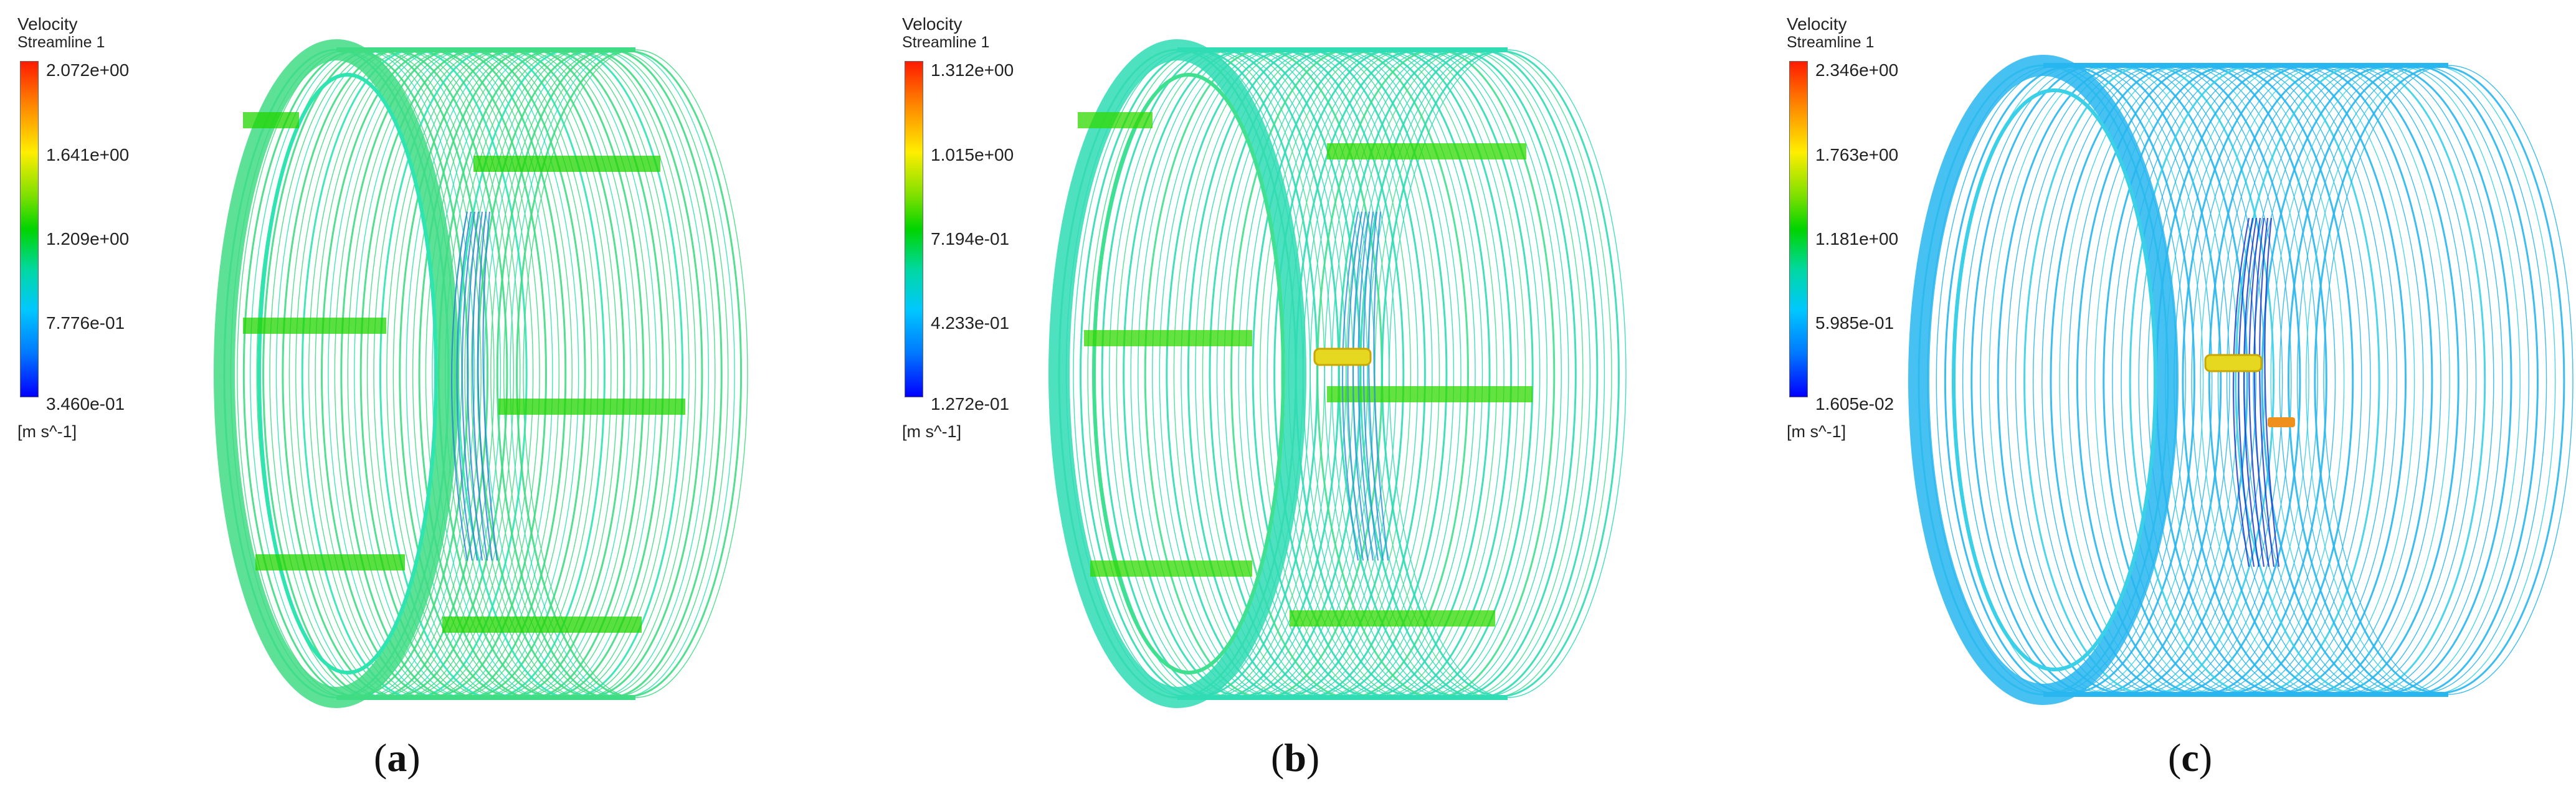  What do you see at coordinates (1295, 757) in the screenshot?
I see `panel-label-b: (b)` at bounding box center [1295, 757].